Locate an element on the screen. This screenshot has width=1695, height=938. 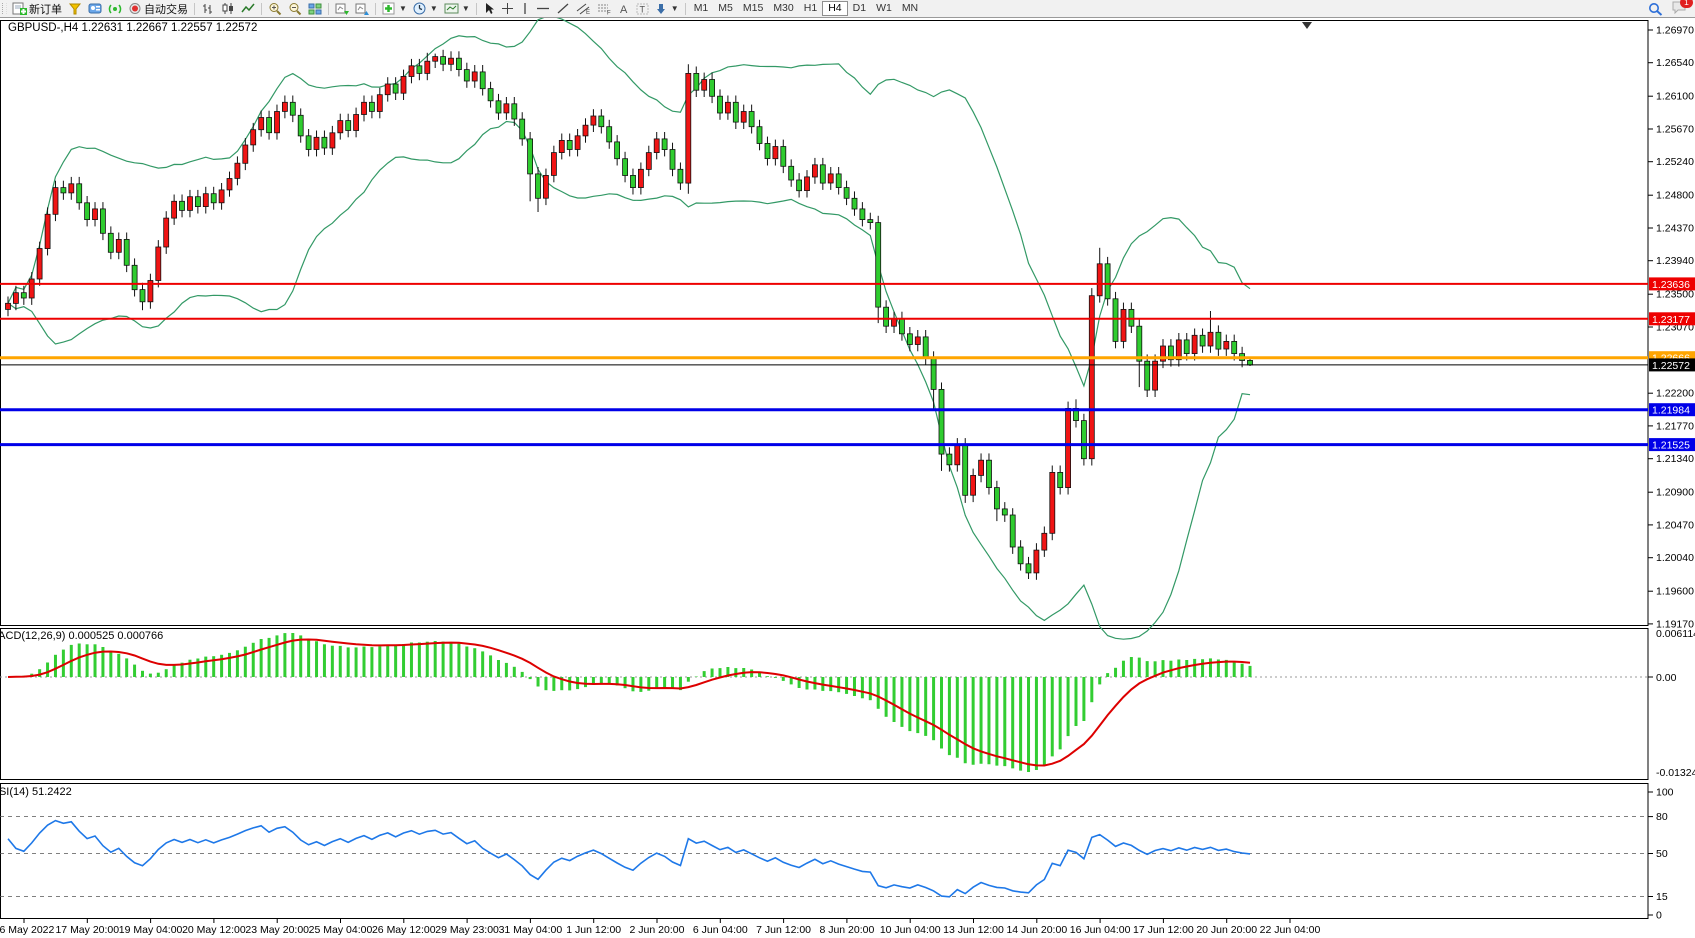
timeframe-mn-button: MN is located at coordinates (910, 8).